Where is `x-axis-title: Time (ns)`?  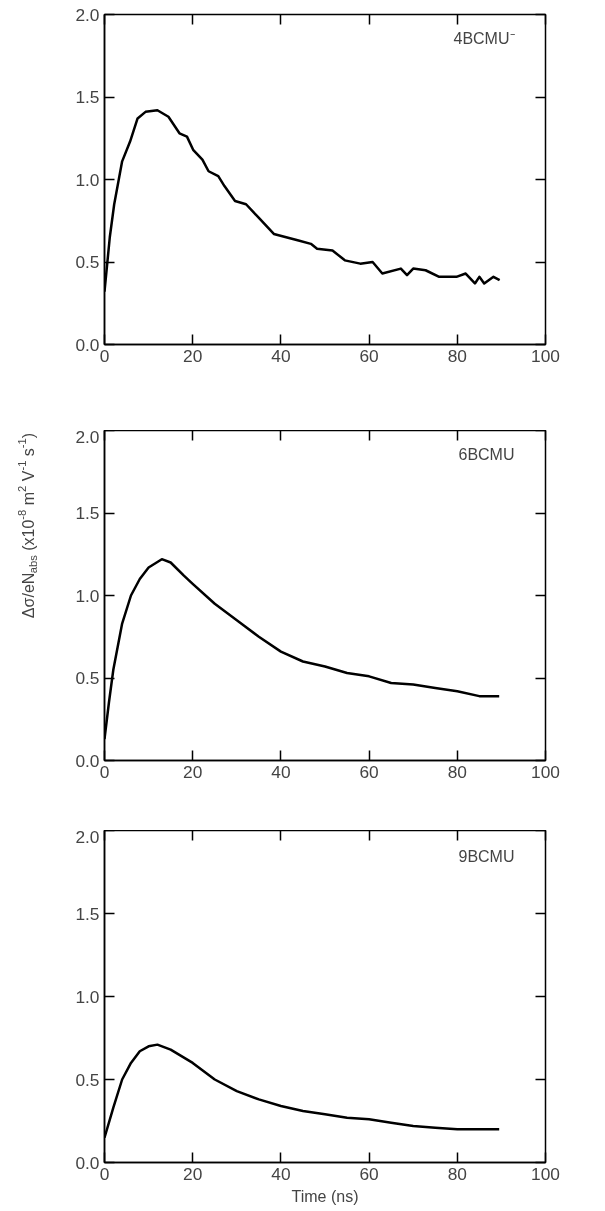
x-axis-title: Time (ns) is located at coordinates (325, 1196).